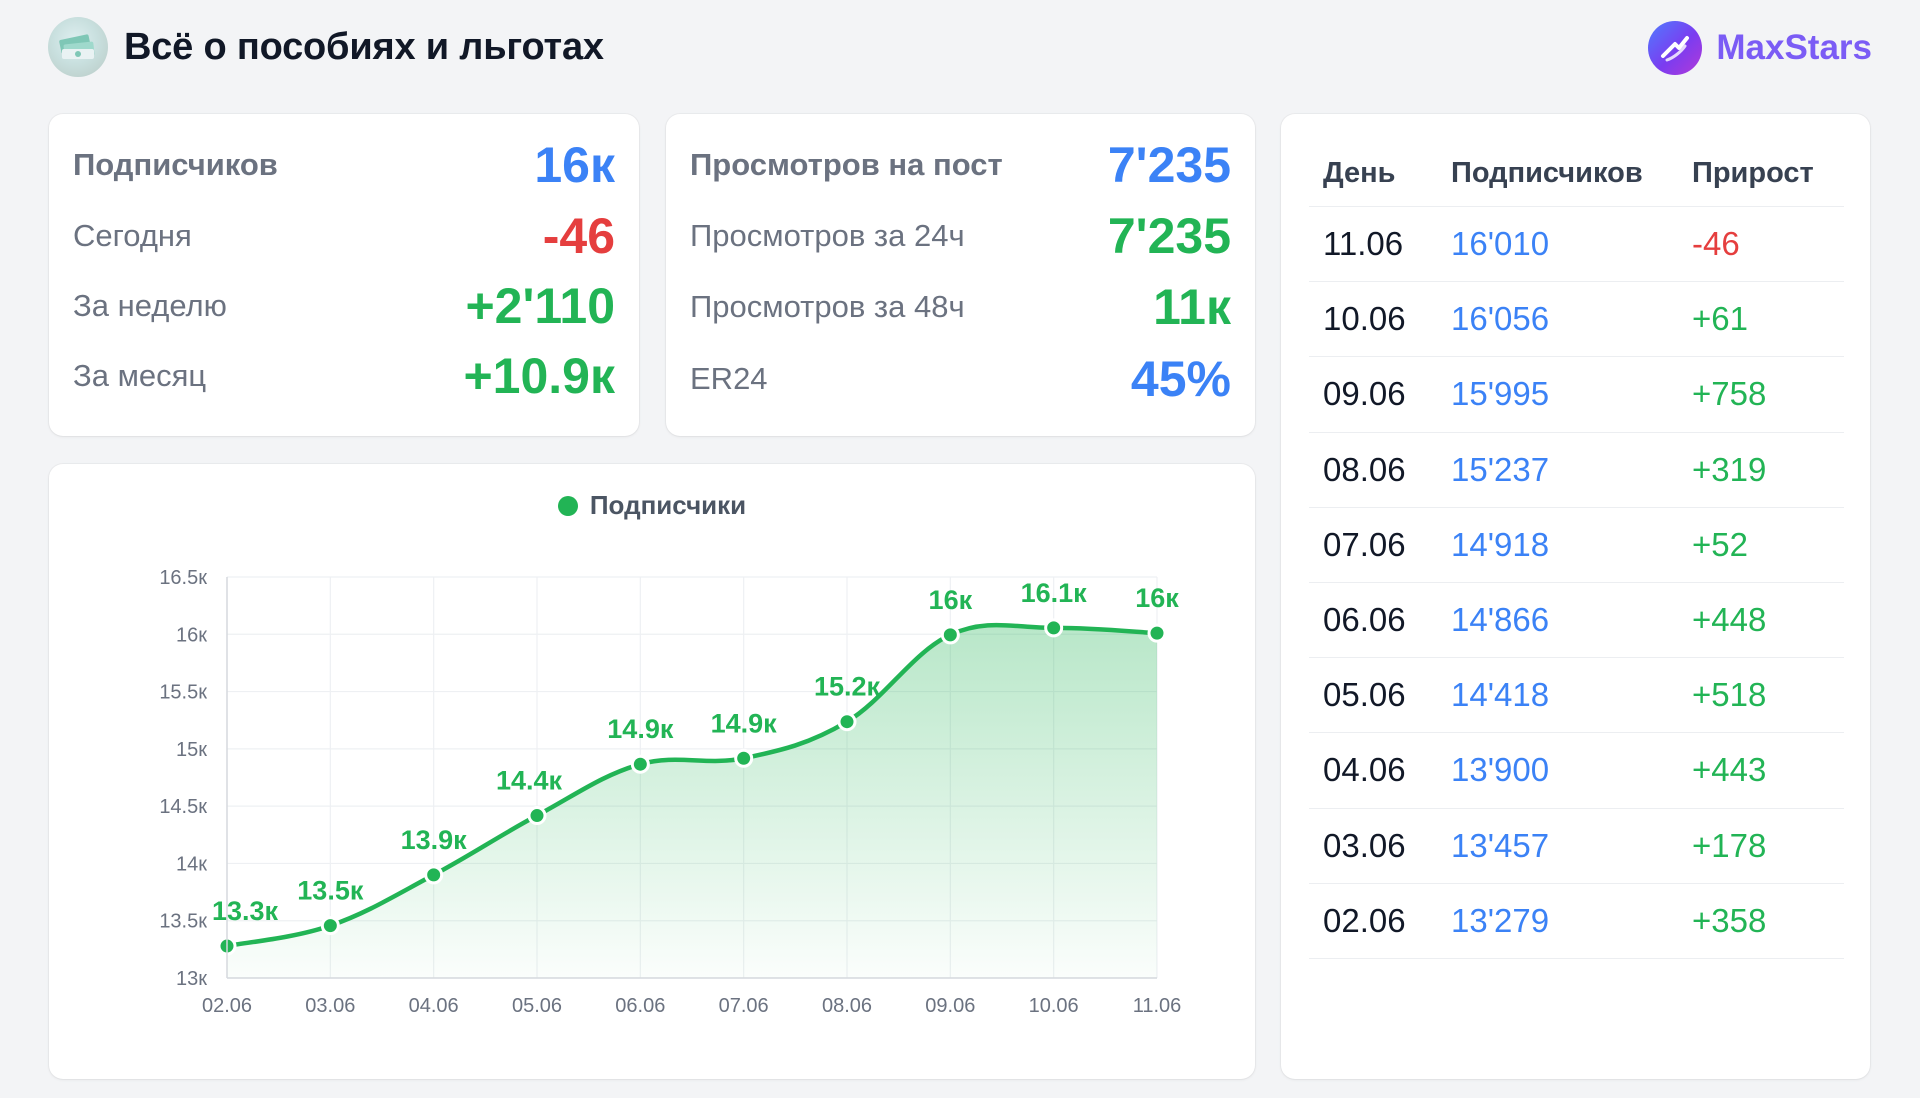  I want to click on stat-value: 16к, so click(574, 165).